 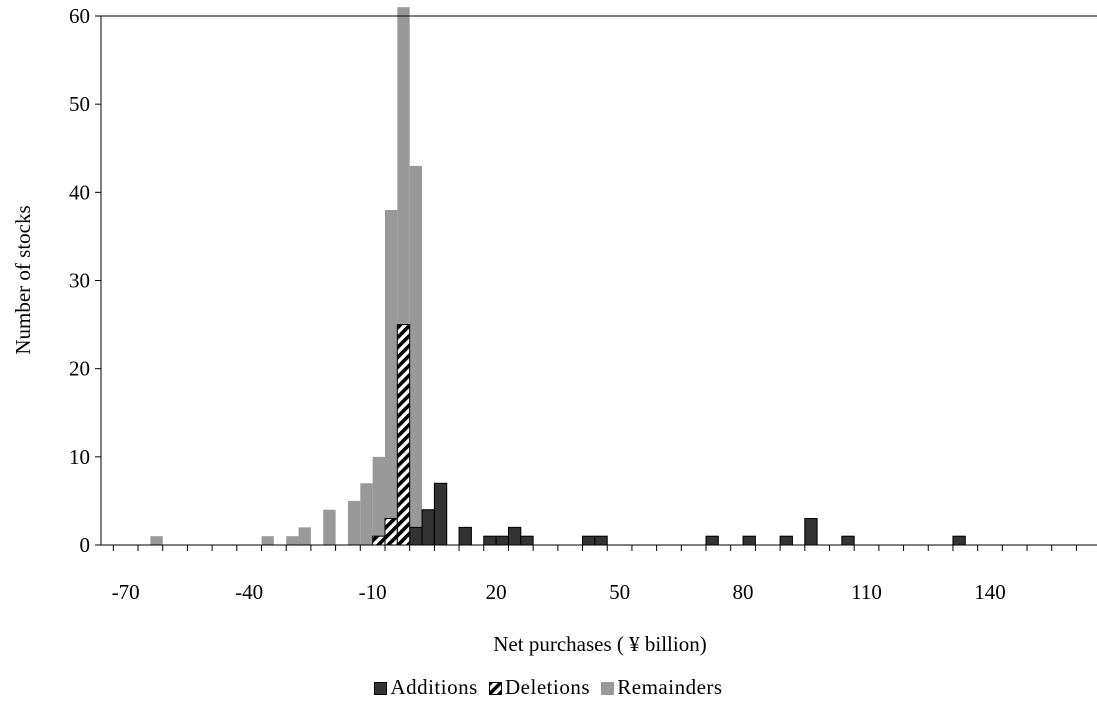 What do you see at coordinates (670, 686) in the screenshot?
I see `legend-label-remainders: Remainders` at bounding box center [670, 686].